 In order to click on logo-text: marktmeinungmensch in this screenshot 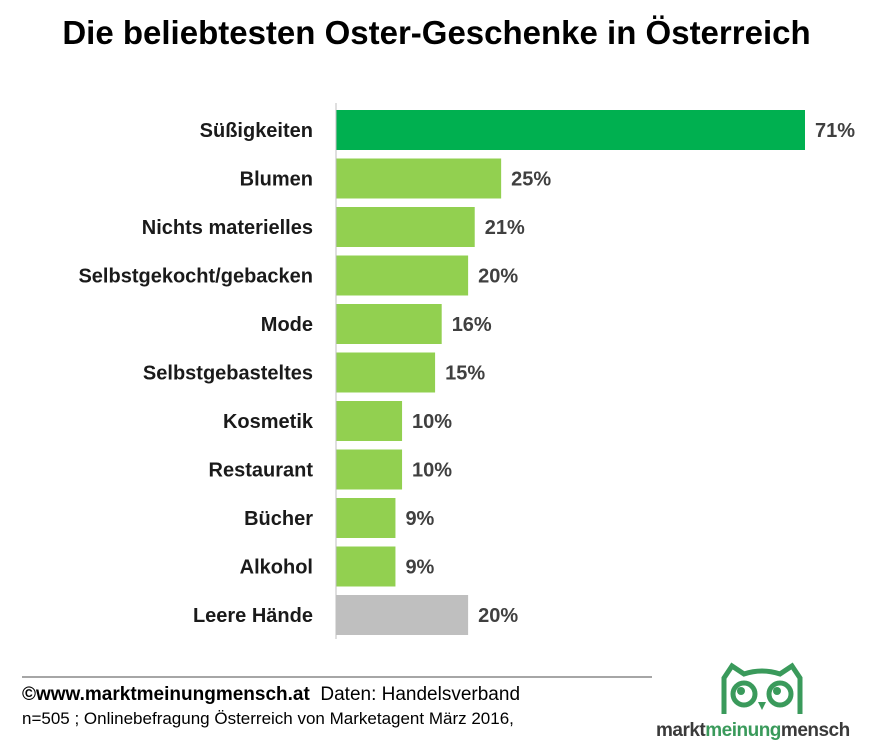, I will do `click(753, 730)`.